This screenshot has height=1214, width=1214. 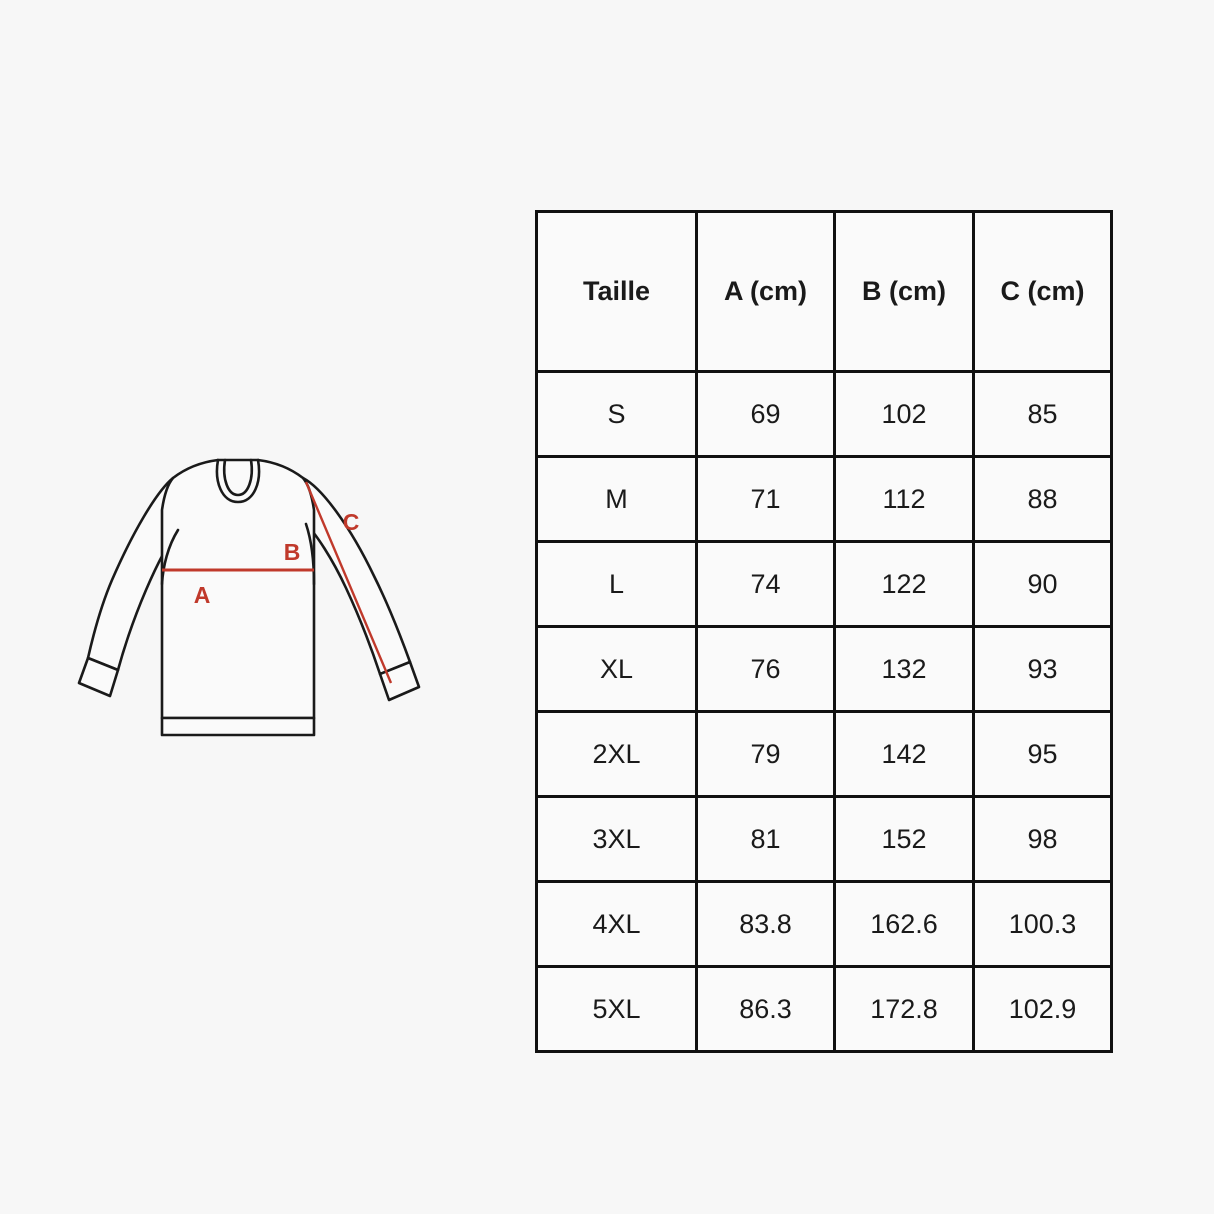 What do you see at coordinates (904, 584) in the screenshot?
I see `cell-b: 122` at bounding box center [904, 584].